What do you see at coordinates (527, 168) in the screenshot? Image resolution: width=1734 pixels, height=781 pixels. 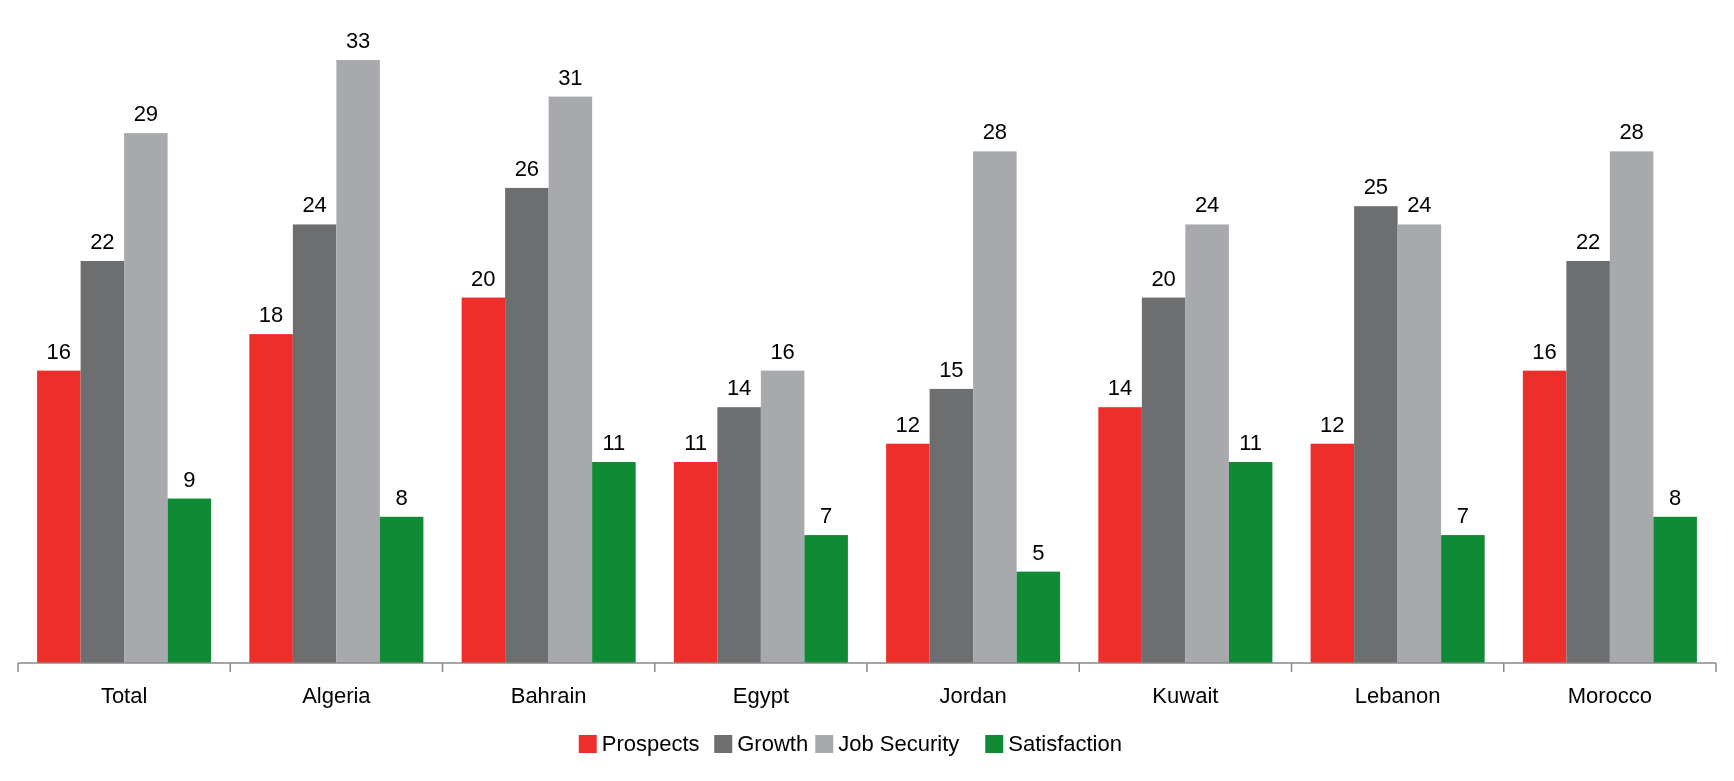 I see `data-label: 26` at bounding box center [527, 168].